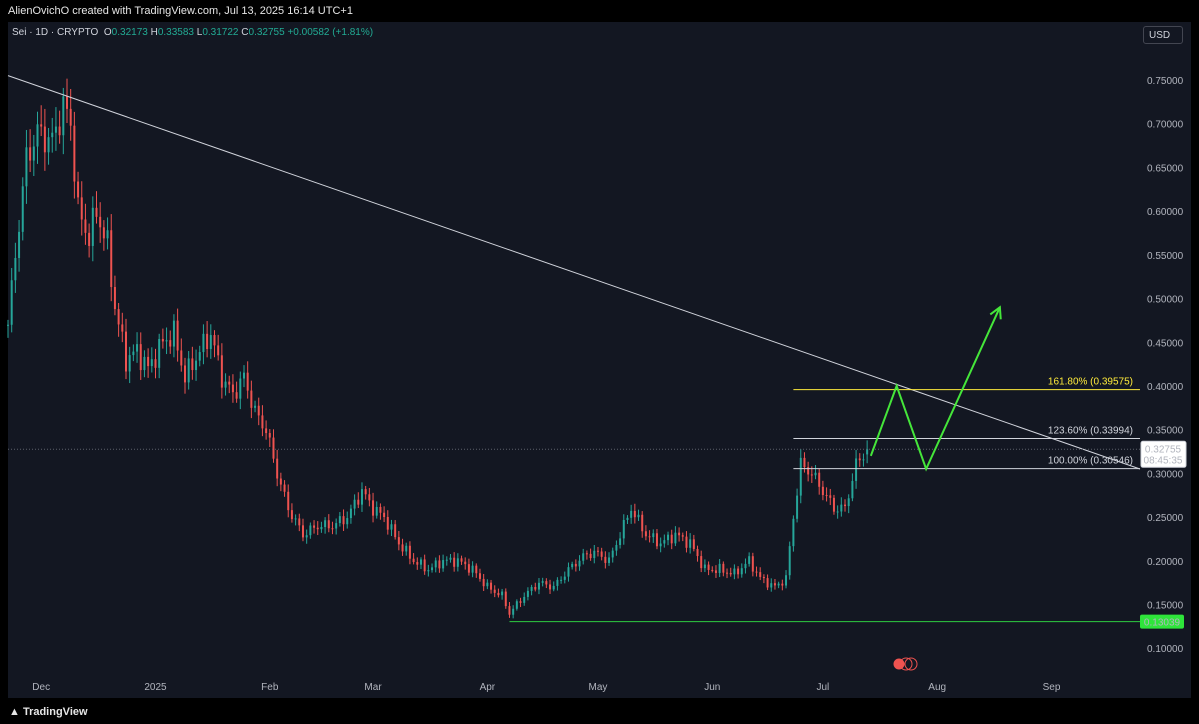 The height and width of the screenshot is (724, 1199). What do you see at coordinates (55, 712) in the screenshot?
I see `footer-brand-text: TradingView` at bounding box center [55, 712].